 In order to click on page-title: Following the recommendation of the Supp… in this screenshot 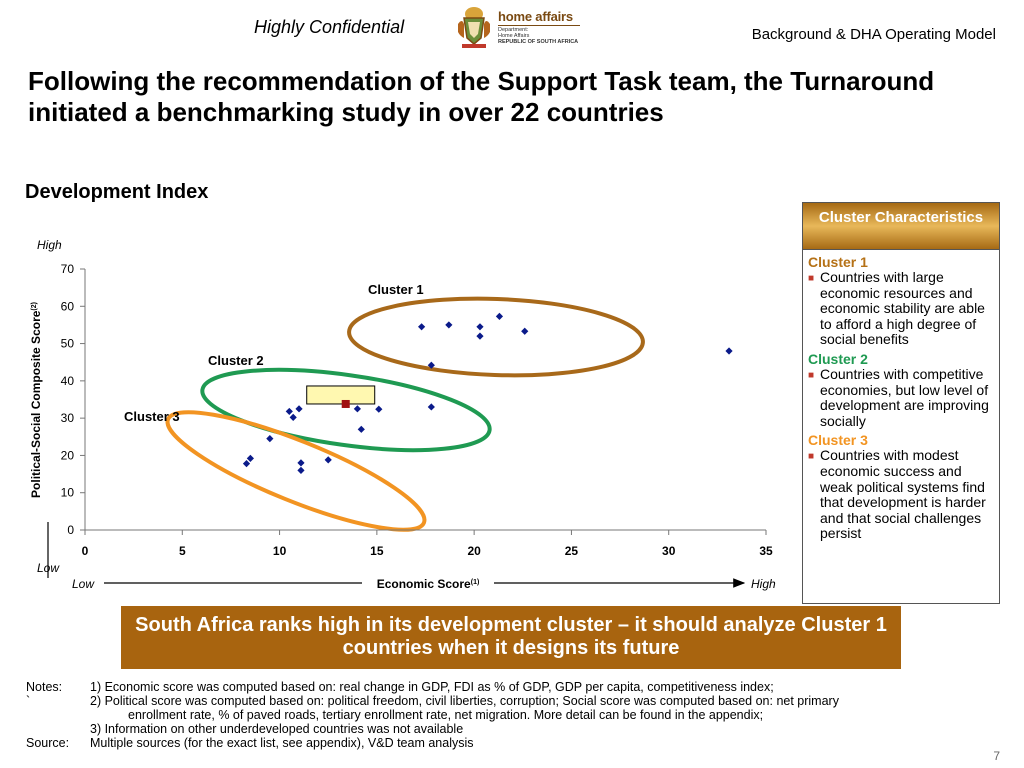, I will do `click(481, 96)`.